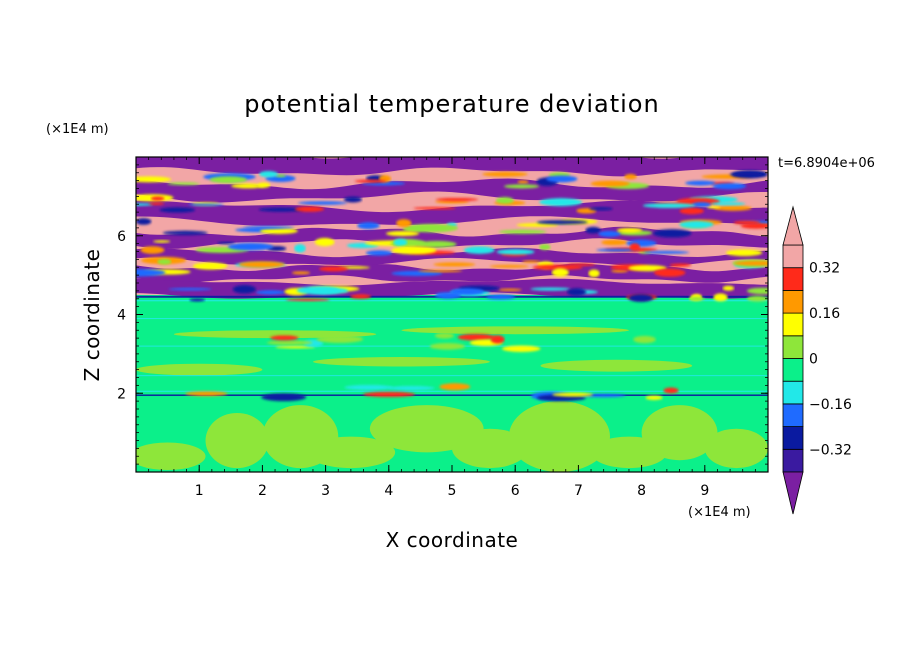 The width and height of the screenshot is (904, 654). I want to click on x-unit-label: (×1E4 m), so click(719, 512).